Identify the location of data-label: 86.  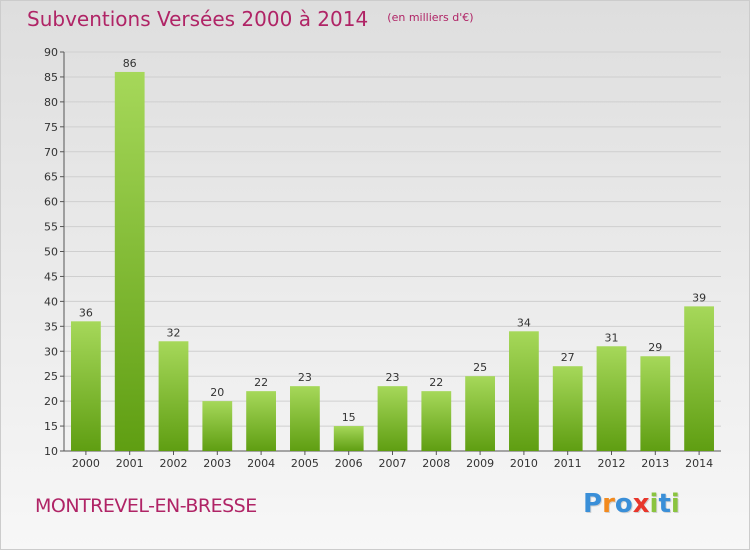
(130, 63).